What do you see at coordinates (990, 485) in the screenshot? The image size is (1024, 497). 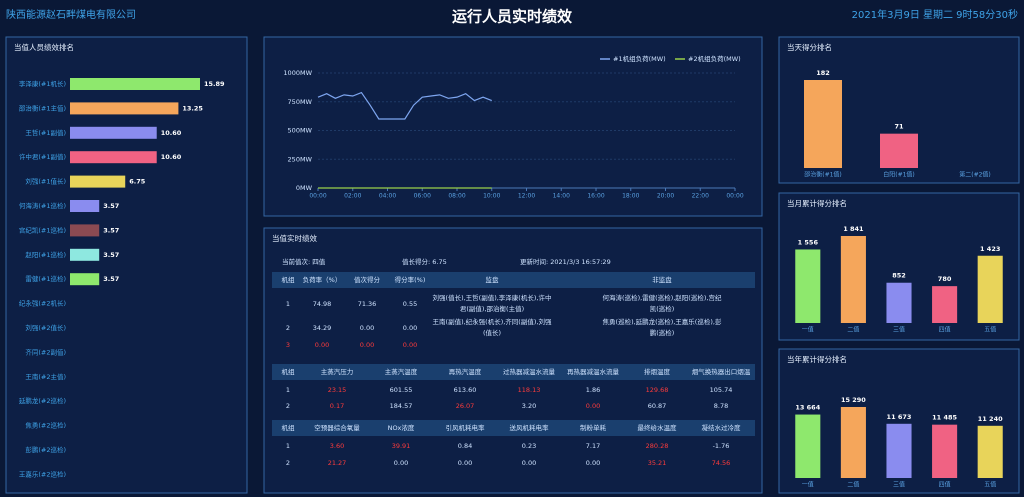 I see `x-tick-label: 五值` at bounding box center [990, 485].